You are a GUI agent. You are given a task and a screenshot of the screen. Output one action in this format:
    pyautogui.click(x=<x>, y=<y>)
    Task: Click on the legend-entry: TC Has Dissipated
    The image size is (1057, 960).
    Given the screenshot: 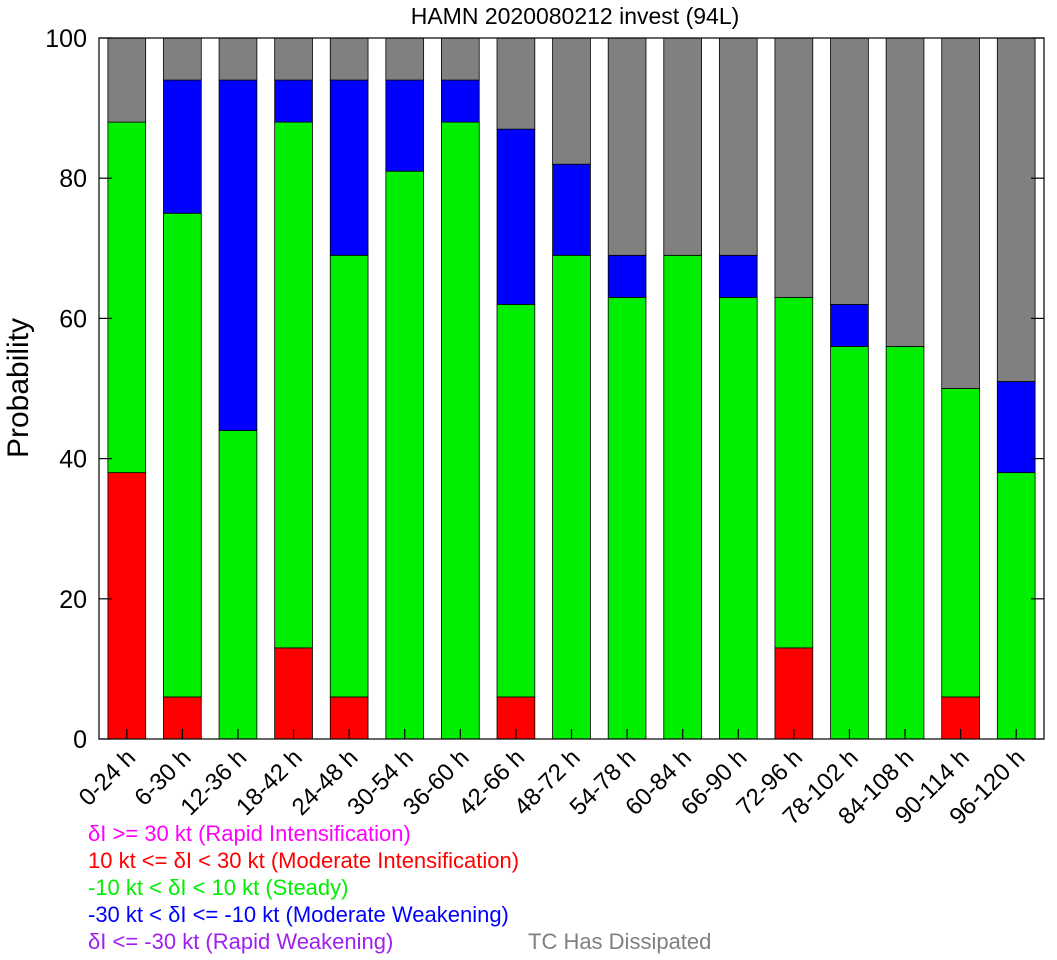 What is the action you would take?
    pyautogui.click(x=620, y=941)
    